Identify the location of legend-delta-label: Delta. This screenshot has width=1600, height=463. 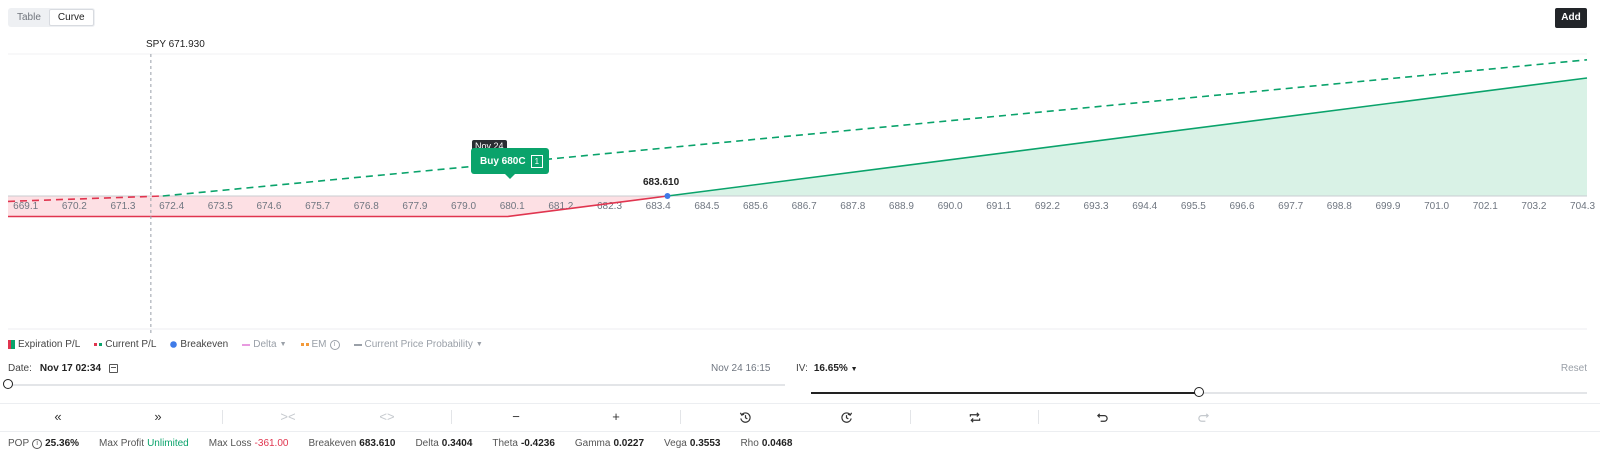
(265, 344).